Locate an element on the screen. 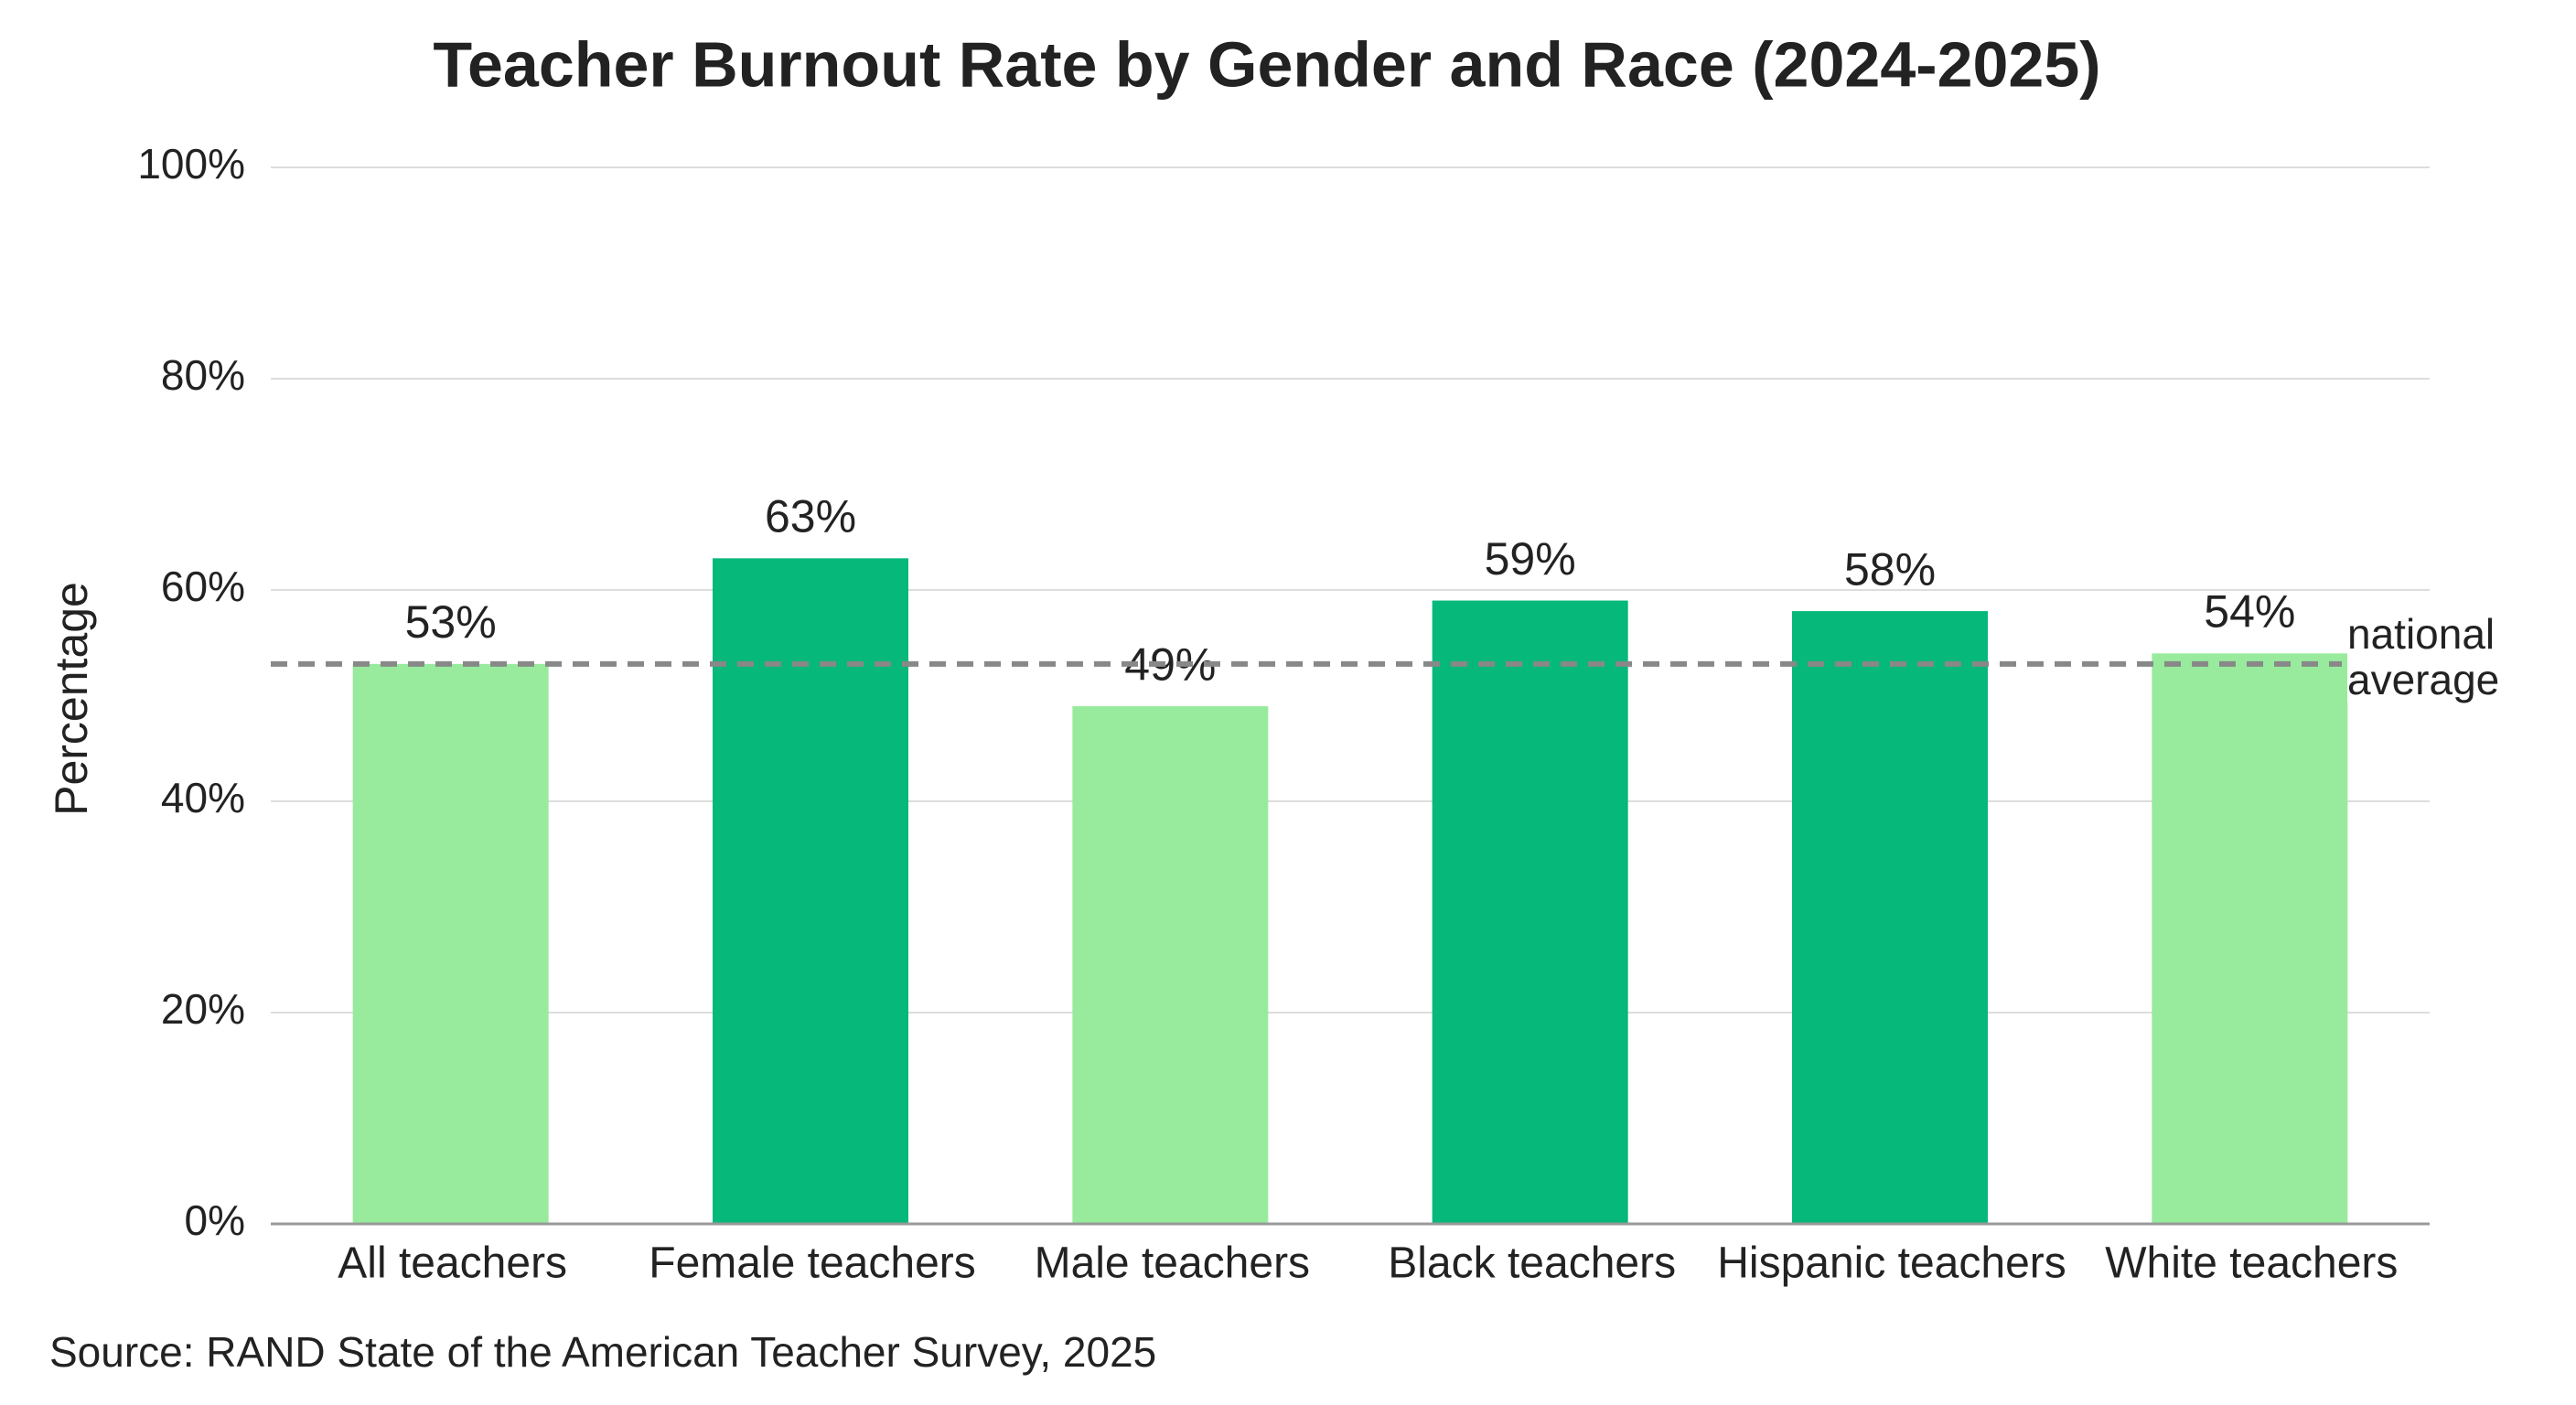 Image resolution: width=2576 pixels, height=1405 pixels. value-label: 49% is located at coordinates (1170, 664).